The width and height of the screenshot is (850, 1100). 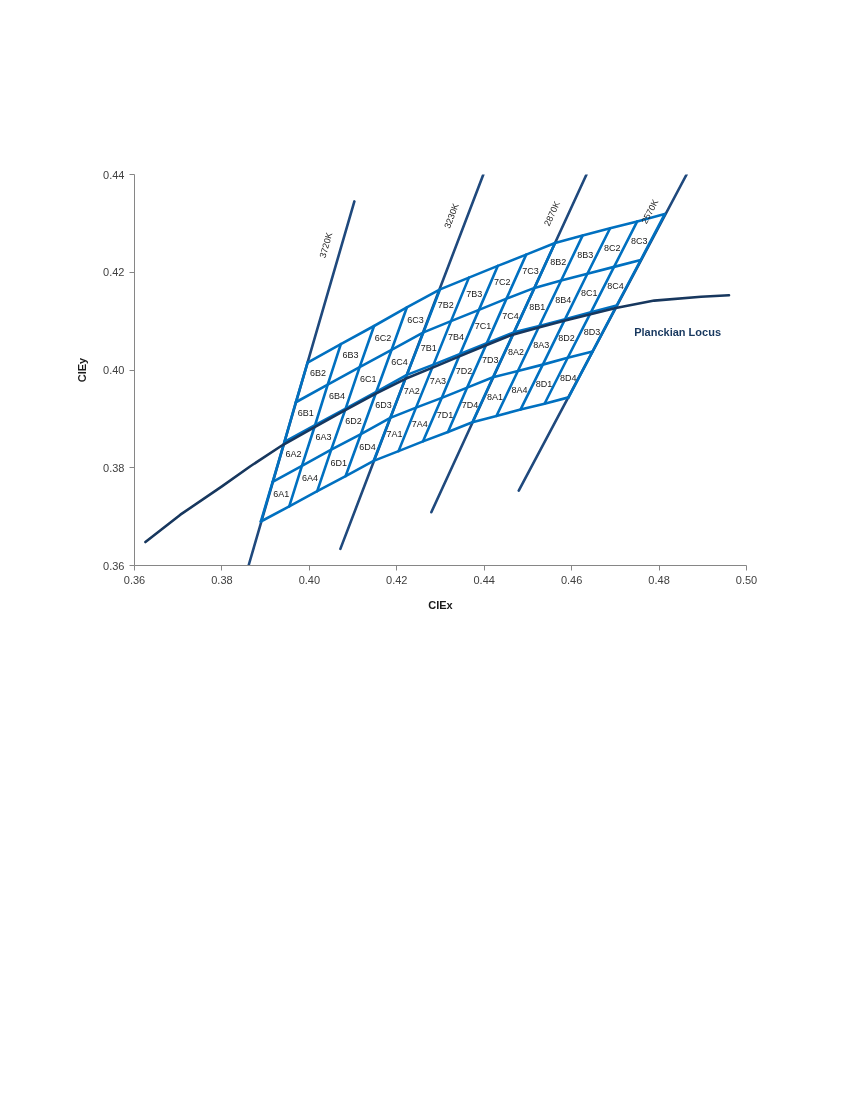 What do you see at coordinates (470, 404) in the screenshot?
I see `annotation: 7D4` at bounding box center [470, 404].